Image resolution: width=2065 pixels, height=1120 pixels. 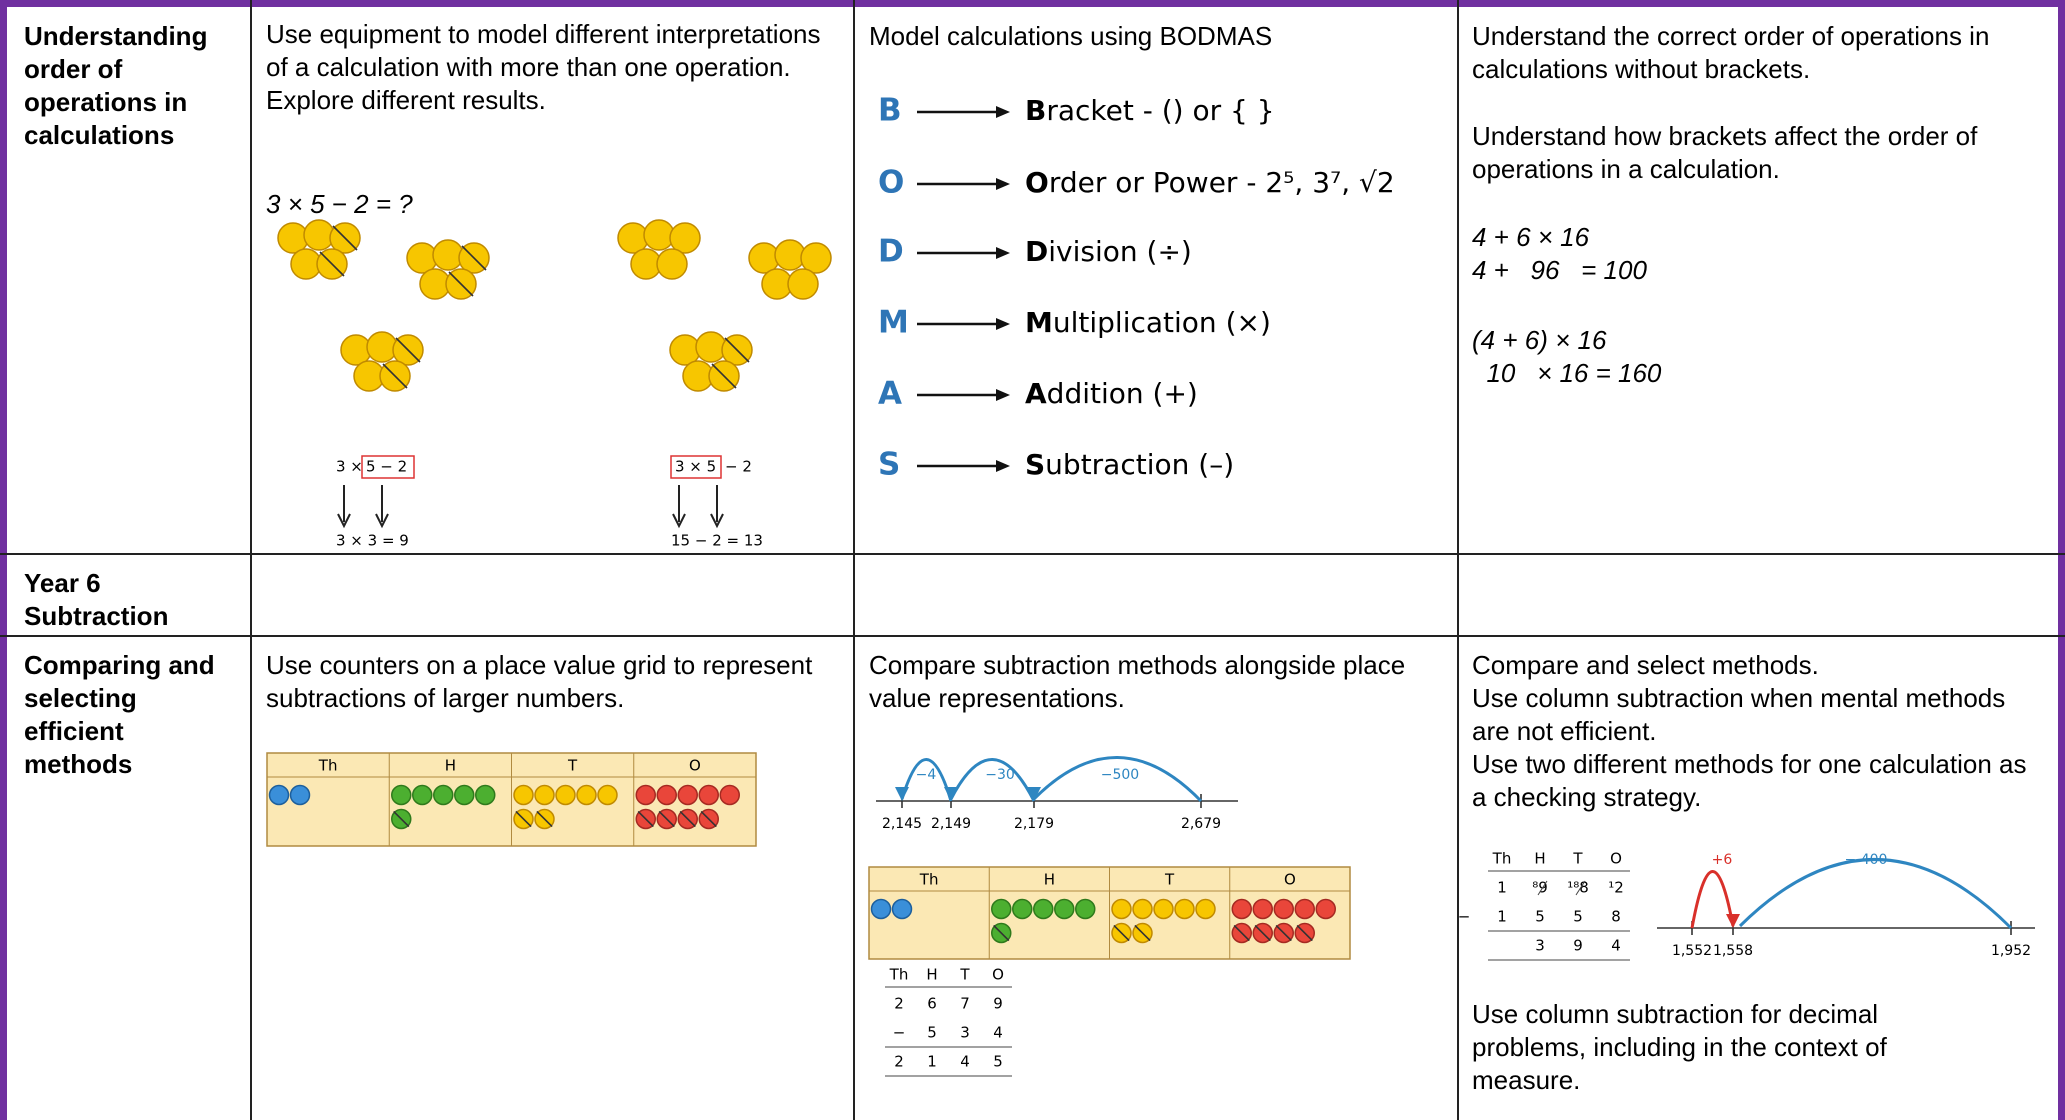 What do you see at coordinates (339, 204) in the screenshot?
I see `question: 3 × 5 − 2 = ?` at bounding box center [339, 204].